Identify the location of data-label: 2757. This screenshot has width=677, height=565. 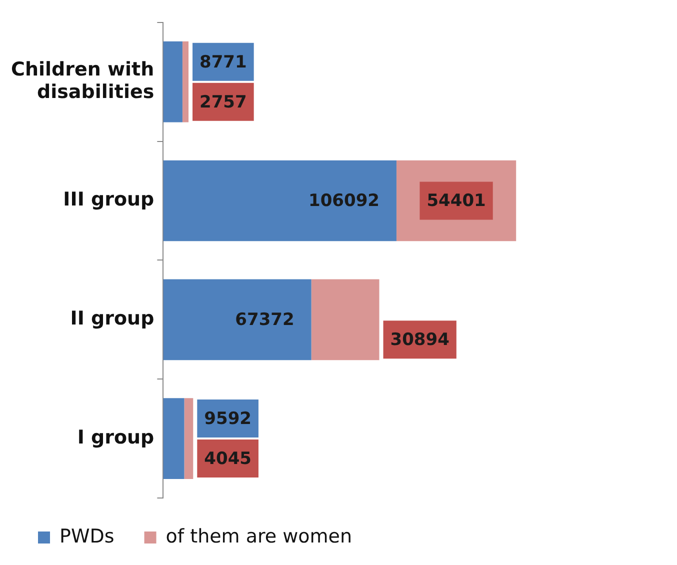
(223, 102).